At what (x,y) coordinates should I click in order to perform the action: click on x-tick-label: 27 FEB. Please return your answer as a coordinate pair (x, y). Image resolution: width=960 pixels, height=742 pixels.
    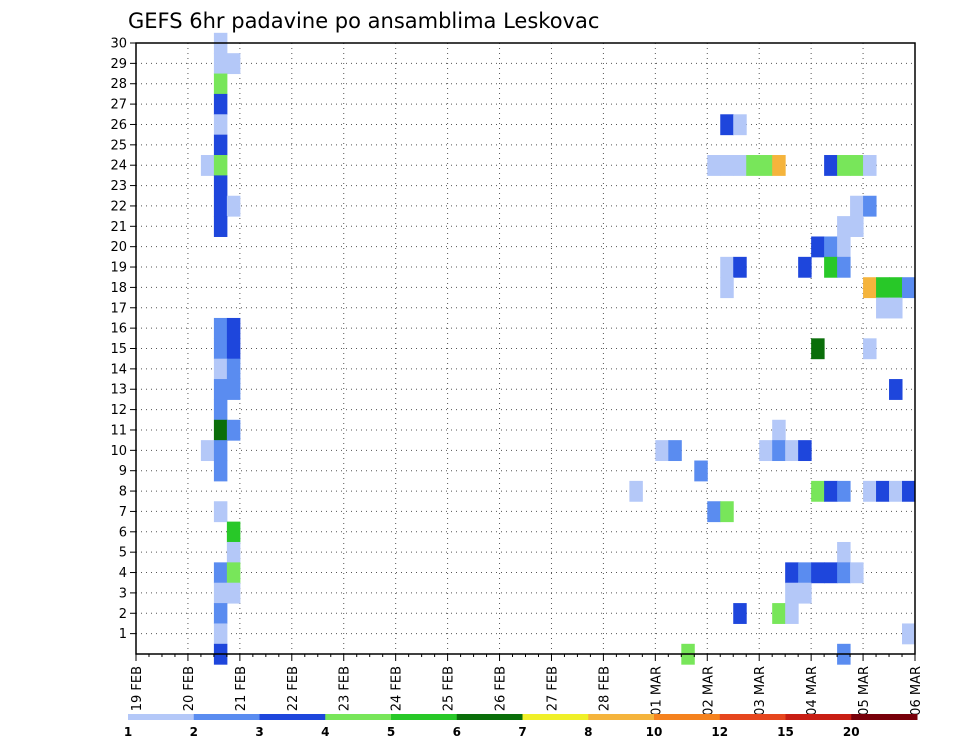
    Looking at the image, I should click on (552, 688).